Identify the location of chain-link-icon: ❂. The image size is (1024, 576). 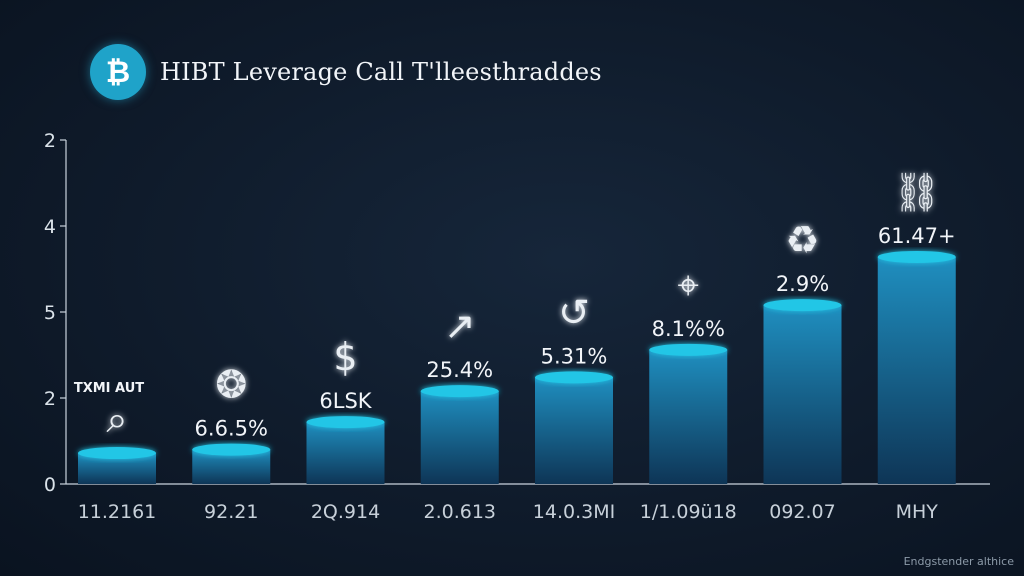
(231, 385).